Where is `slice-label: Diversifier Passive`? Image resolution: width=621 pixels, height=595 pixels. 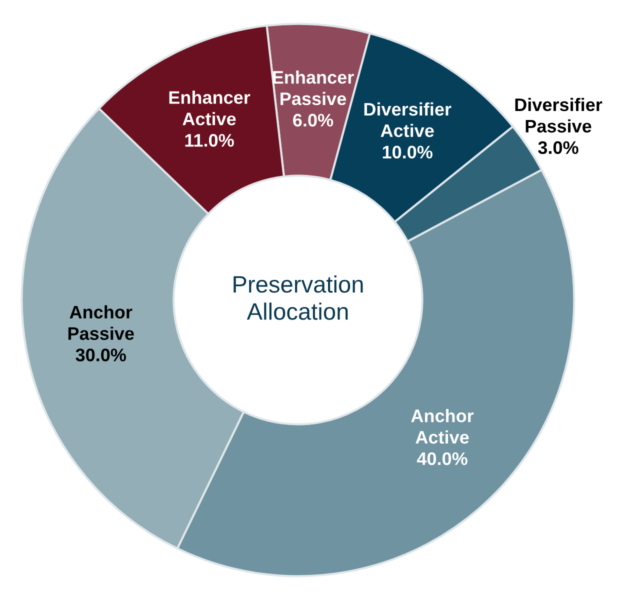
slice-label: Diversifier Passive is located at coordinates (558, 115).